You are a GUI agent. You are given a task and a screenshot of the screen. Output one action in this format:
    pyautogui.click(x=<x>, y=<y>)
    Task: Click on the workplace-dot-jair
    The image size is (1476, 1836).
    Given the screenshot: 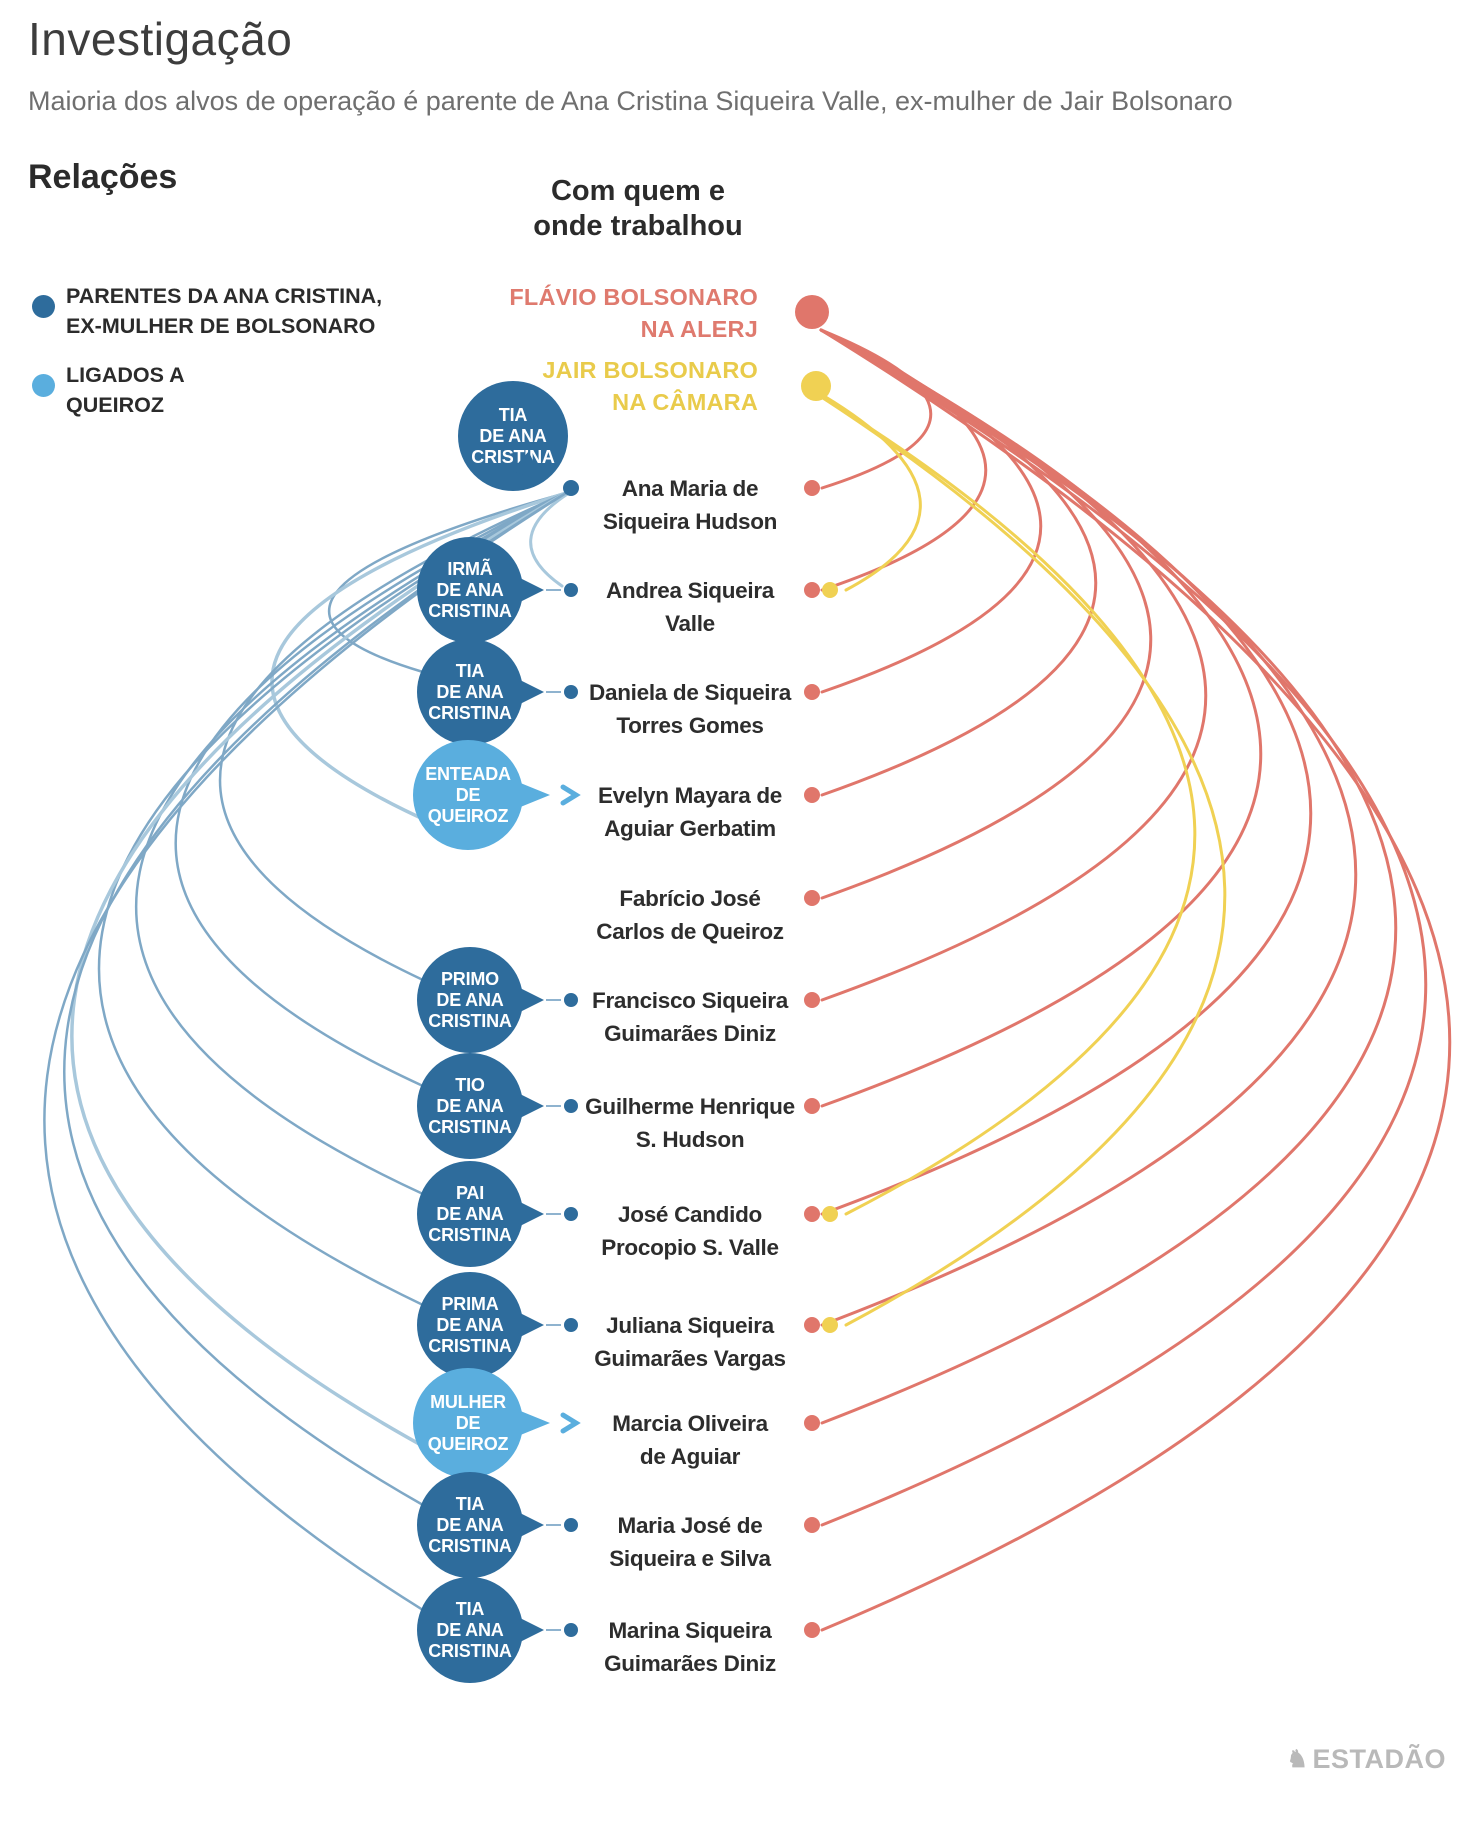 What is the action you would take?
    pyautogui.click(x=830, y=590)
    